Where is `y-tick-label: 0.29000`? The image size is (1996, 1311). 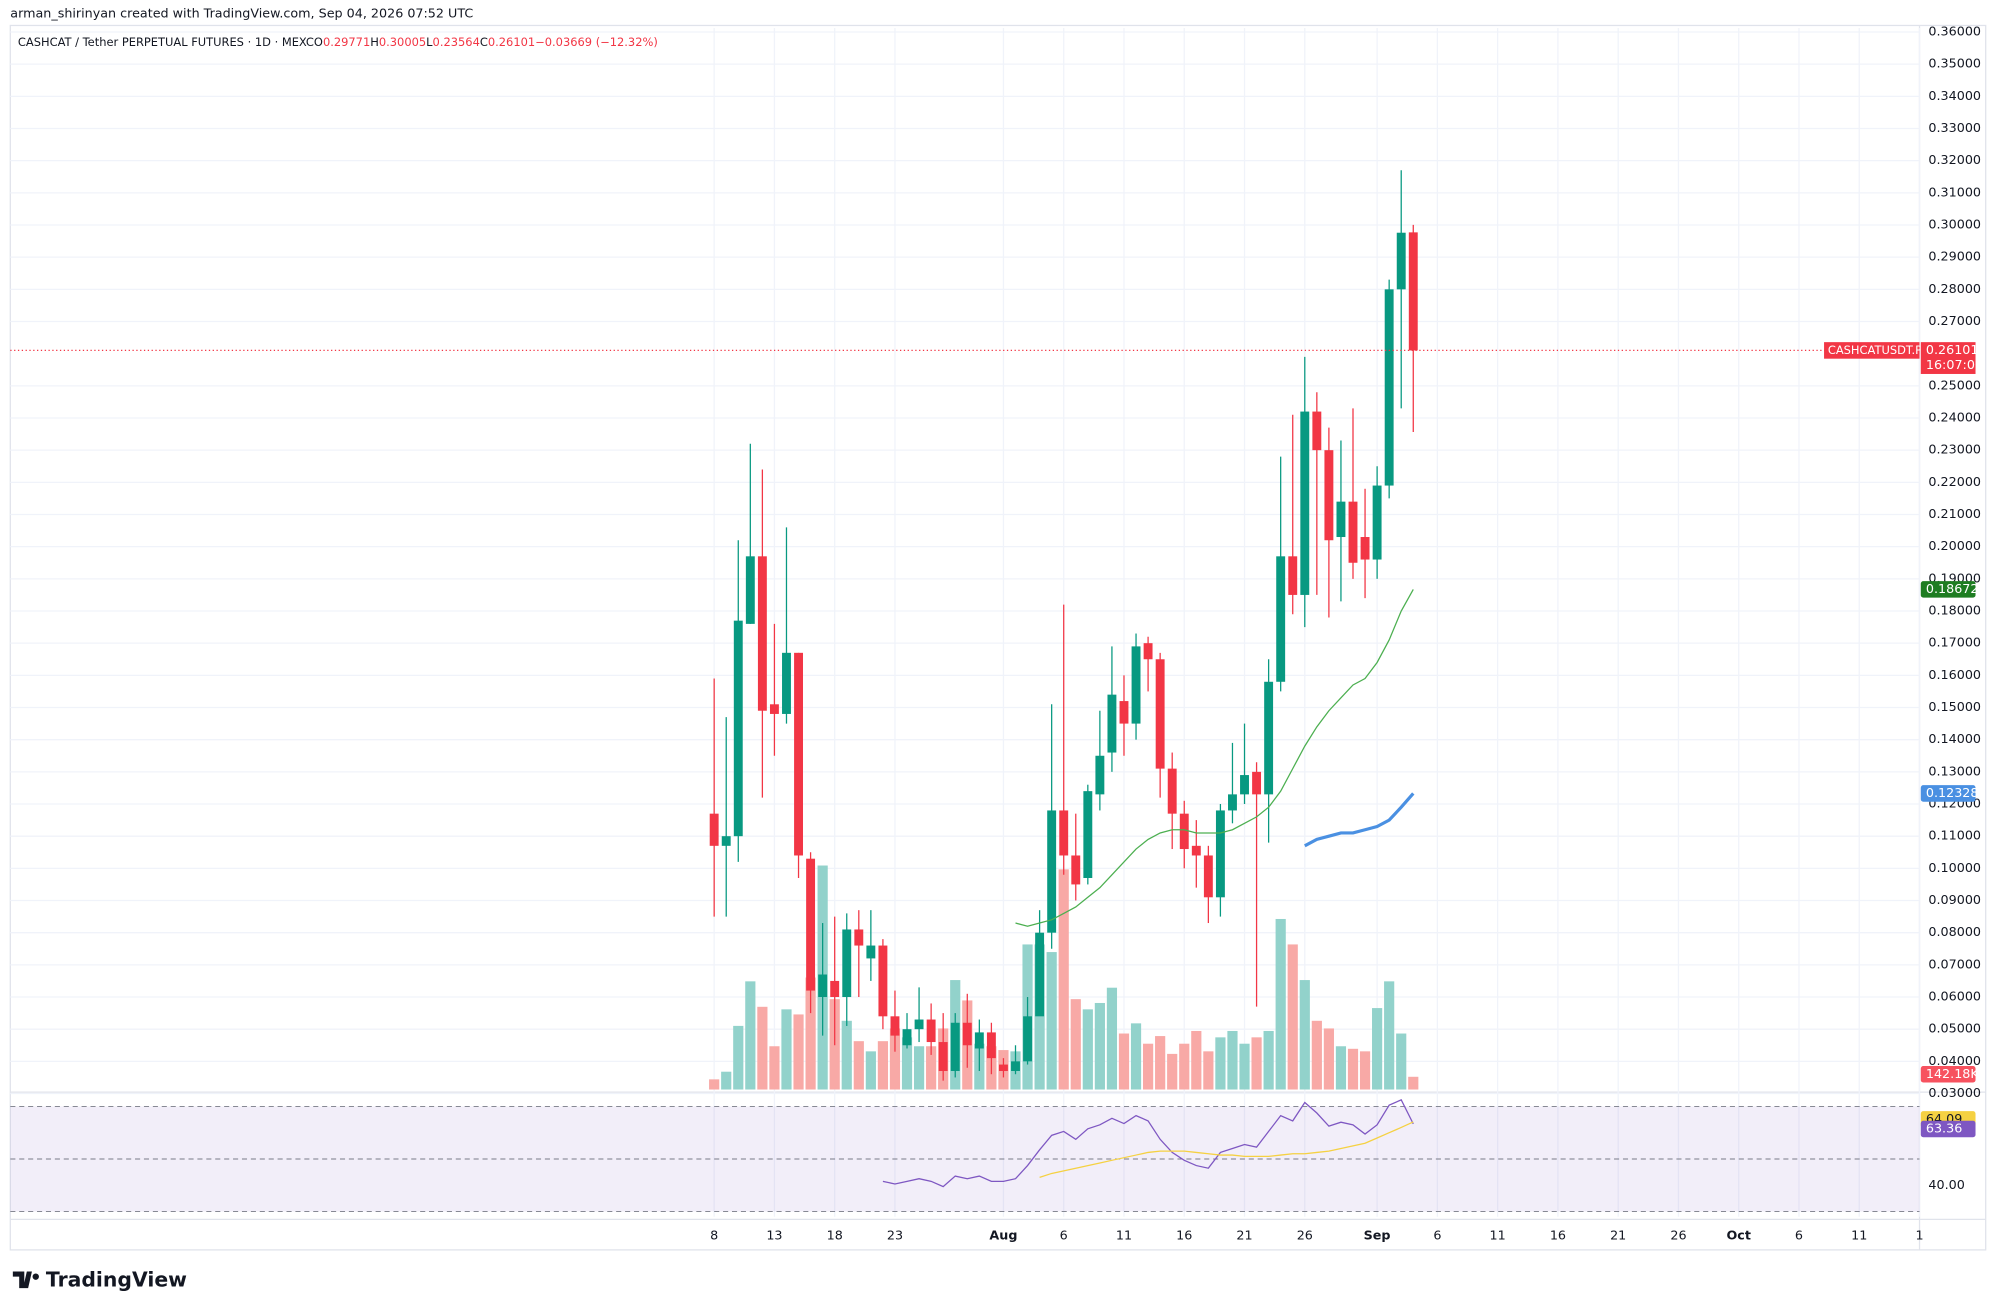 y-tick-label: 0.29000 is located at coordinates (1954, 256).